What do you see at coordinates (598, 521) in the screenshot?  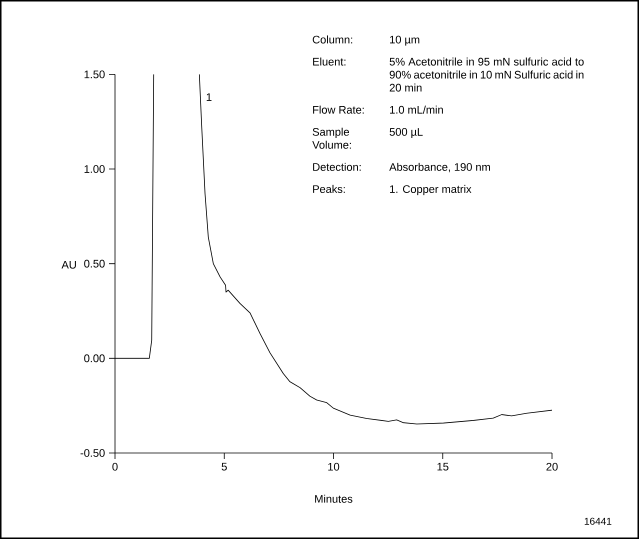 I see `text: 16441` at bounding box center [598, 521].